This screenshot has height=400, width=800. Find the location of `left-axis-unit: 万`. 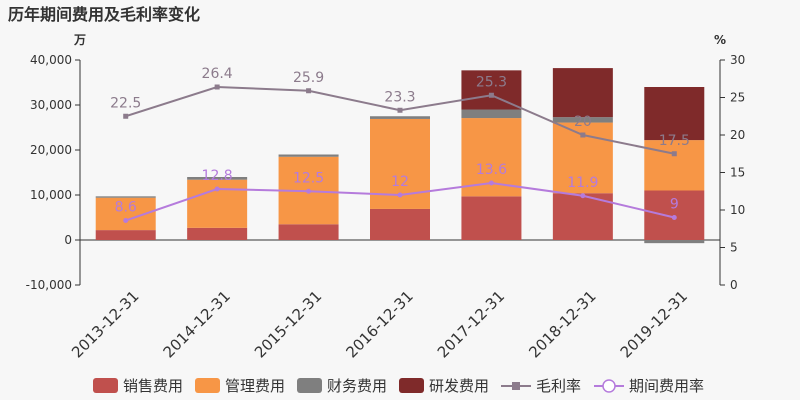

left-axis-unit: 万 is located at coordinates (79, 40).